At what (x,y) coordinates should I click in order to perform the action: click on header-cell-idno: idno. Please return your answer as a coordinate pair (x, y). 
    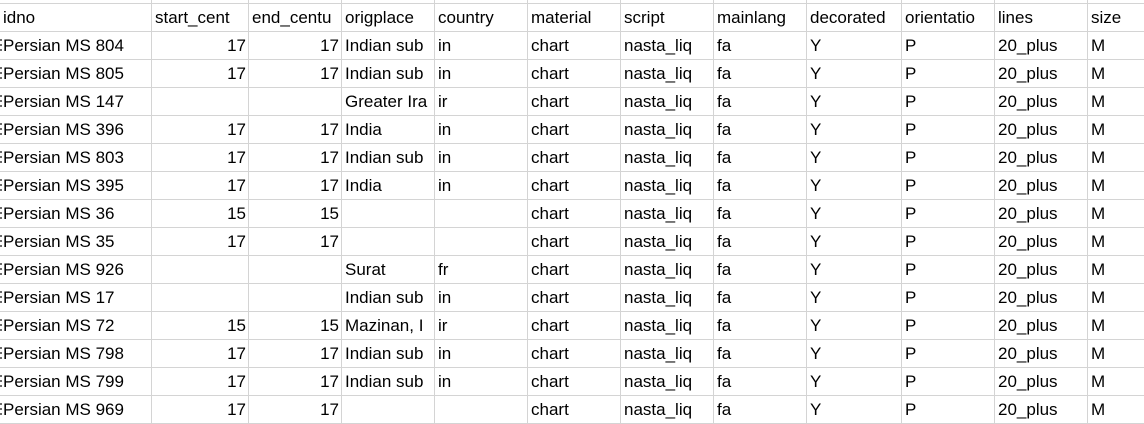
    Looking at the image, I should click on (19, 17).